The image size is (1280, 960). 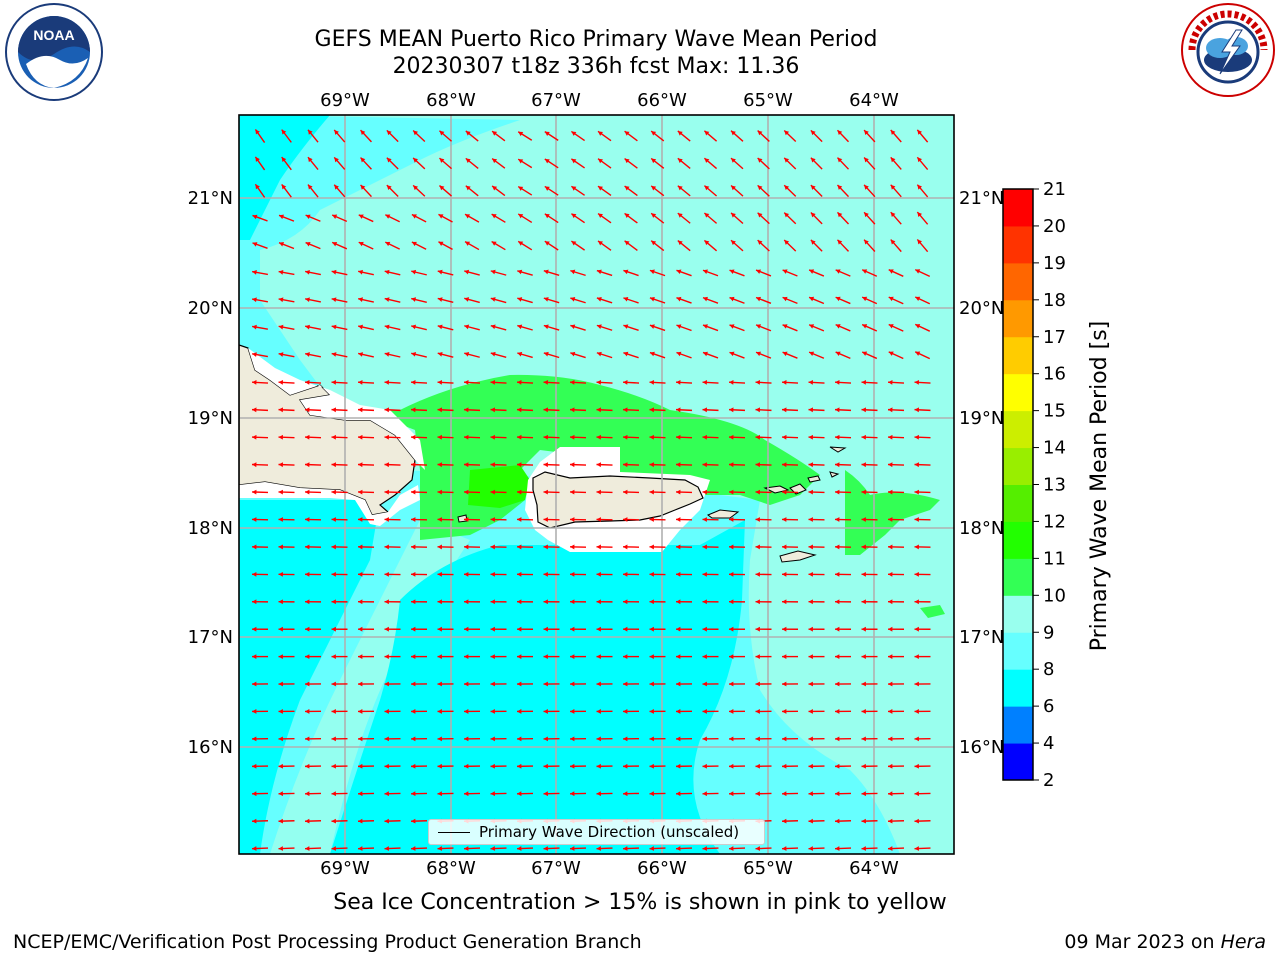 What do you see at coordinates (345, 100) in the screenshot?
I see `lon-top-label: 69°W` at bounding box center [345, 100].